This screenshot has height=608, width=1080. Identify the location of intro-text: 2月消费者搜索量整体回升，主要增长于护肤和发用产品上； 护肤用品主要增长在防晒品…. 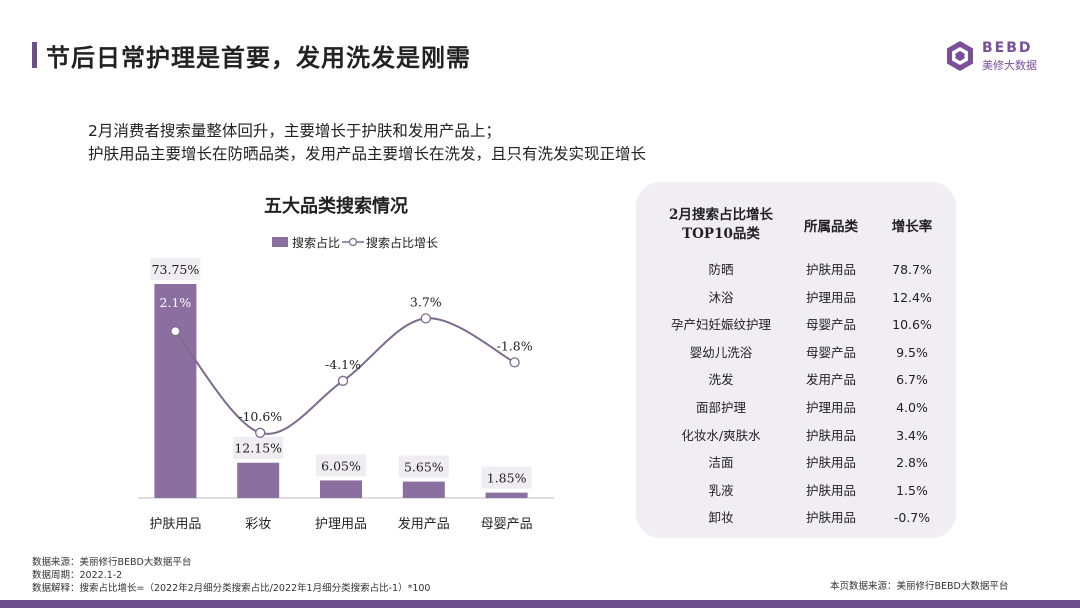
(367, 143).